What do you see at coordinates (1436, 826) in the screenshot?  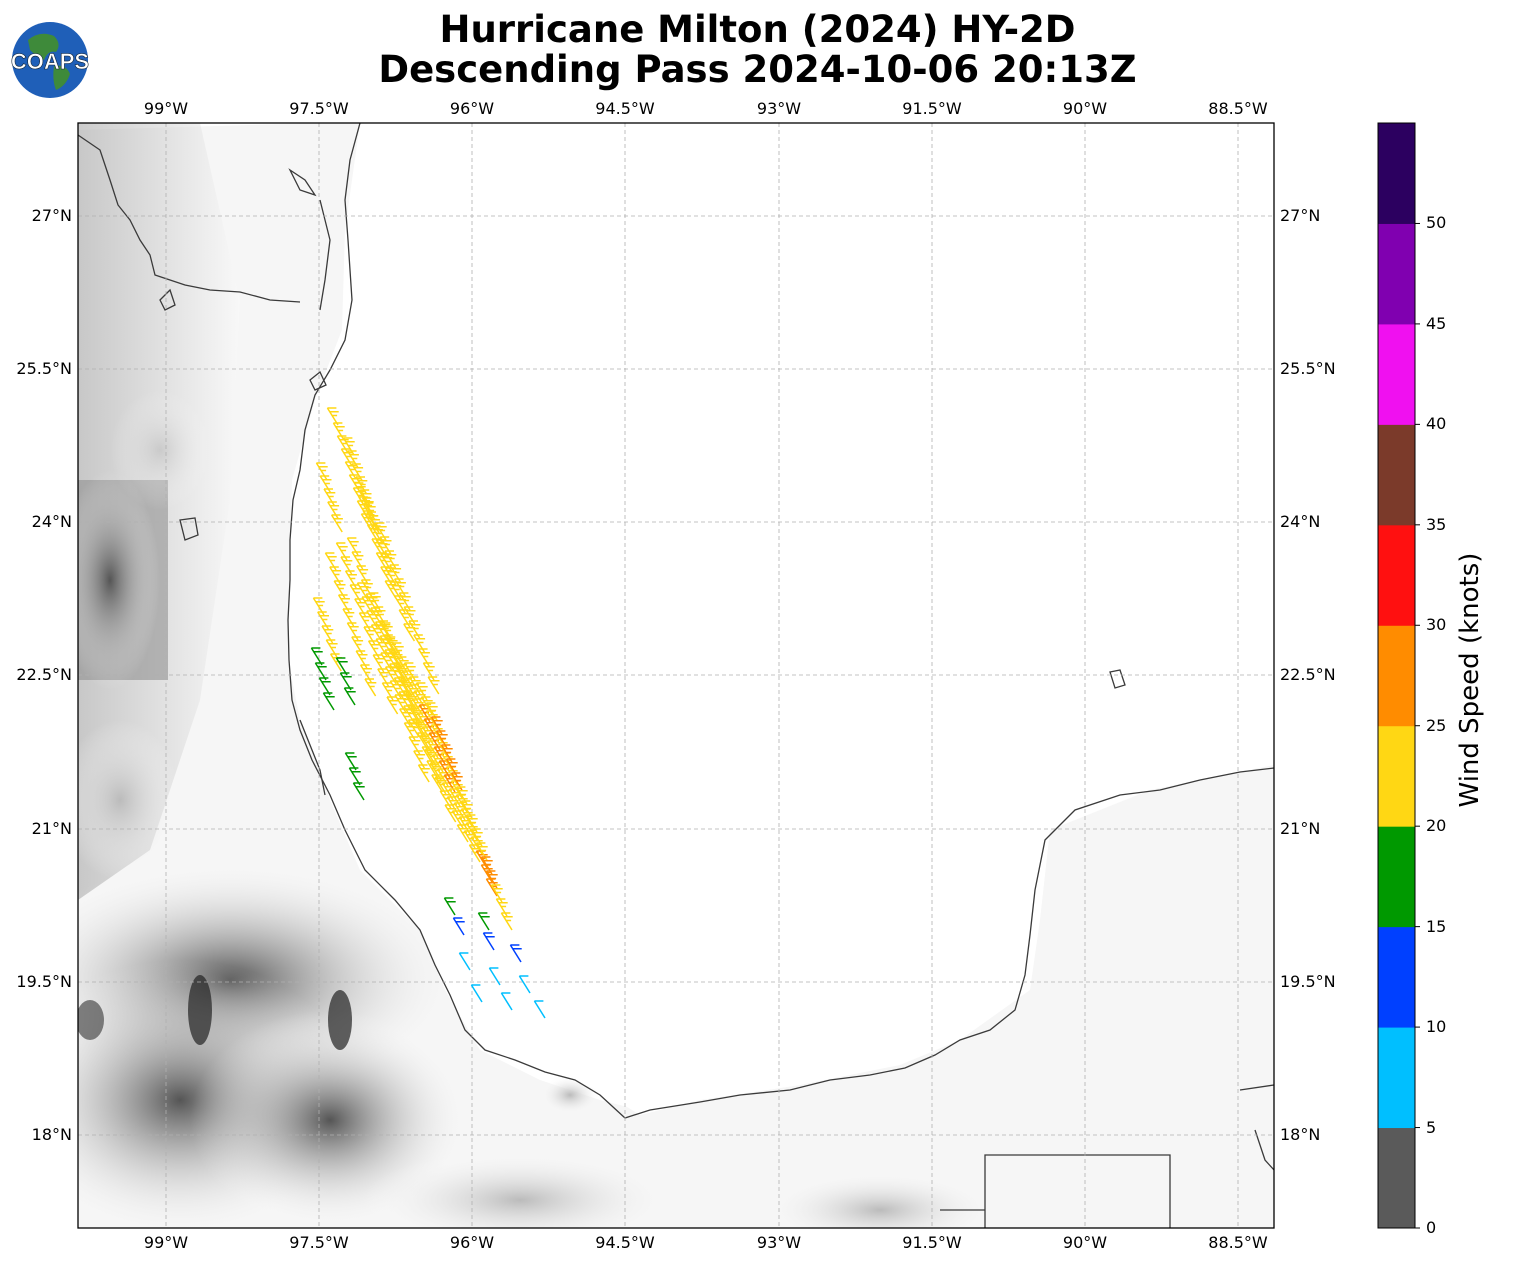 I see `colorbar-tick-label: 20` at bounding box center [1436, 826].